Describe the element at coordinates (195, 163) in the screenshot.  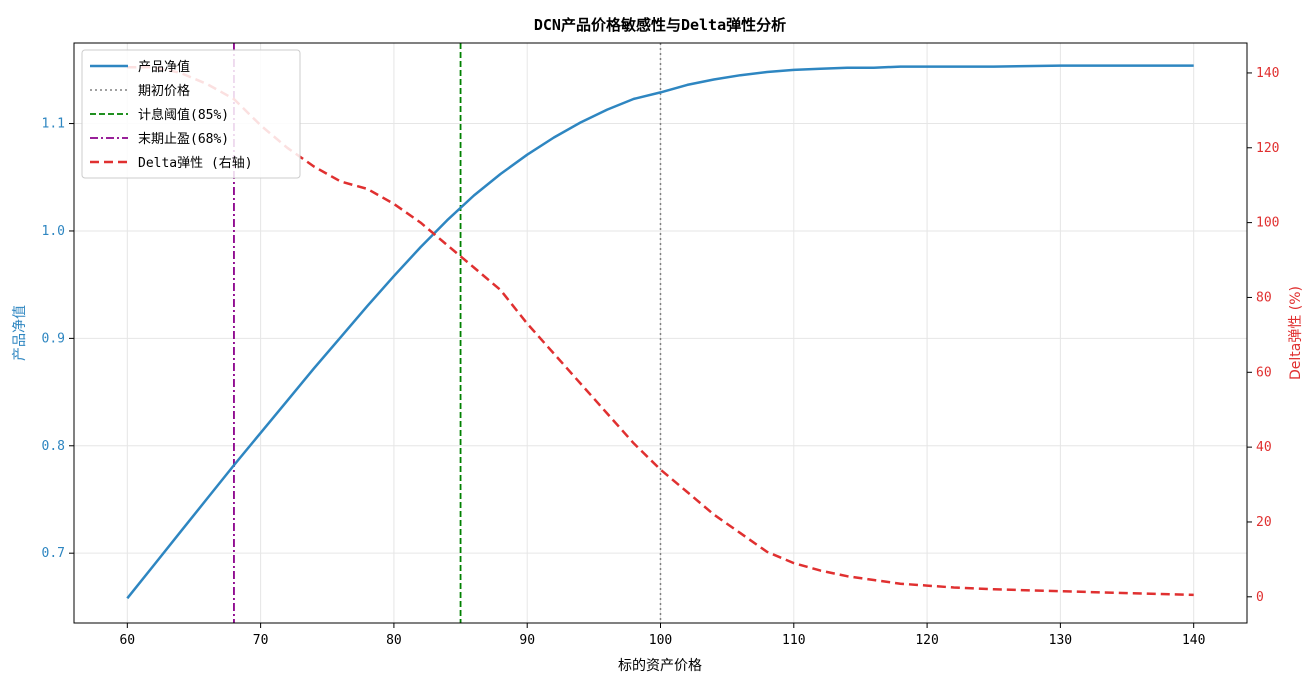
I see `legend-label: Delta弹性 (右轴)` at that location.